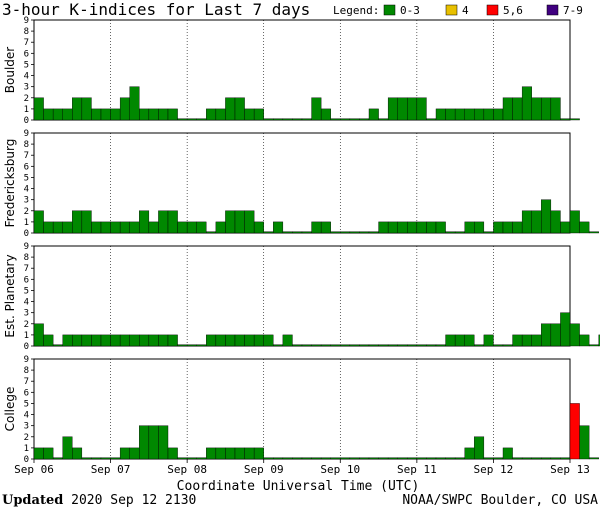 This screenshot has width=600, height=510. Describe the element at coordinates (494, 469) in the screenshot. I see `x-tick-label: Sep 12` at that location.